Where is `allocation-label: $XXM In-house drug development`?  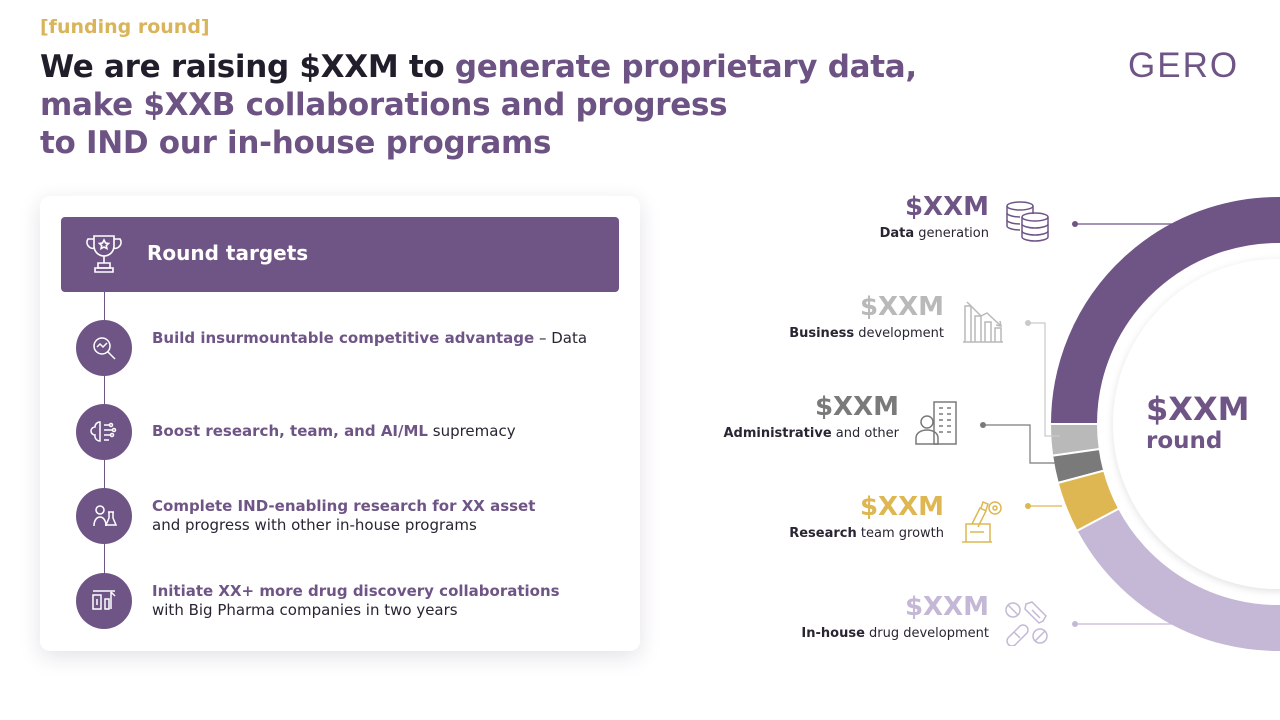
allocation-label: $XXM In-house drug development is located at coordinates (895, 616).